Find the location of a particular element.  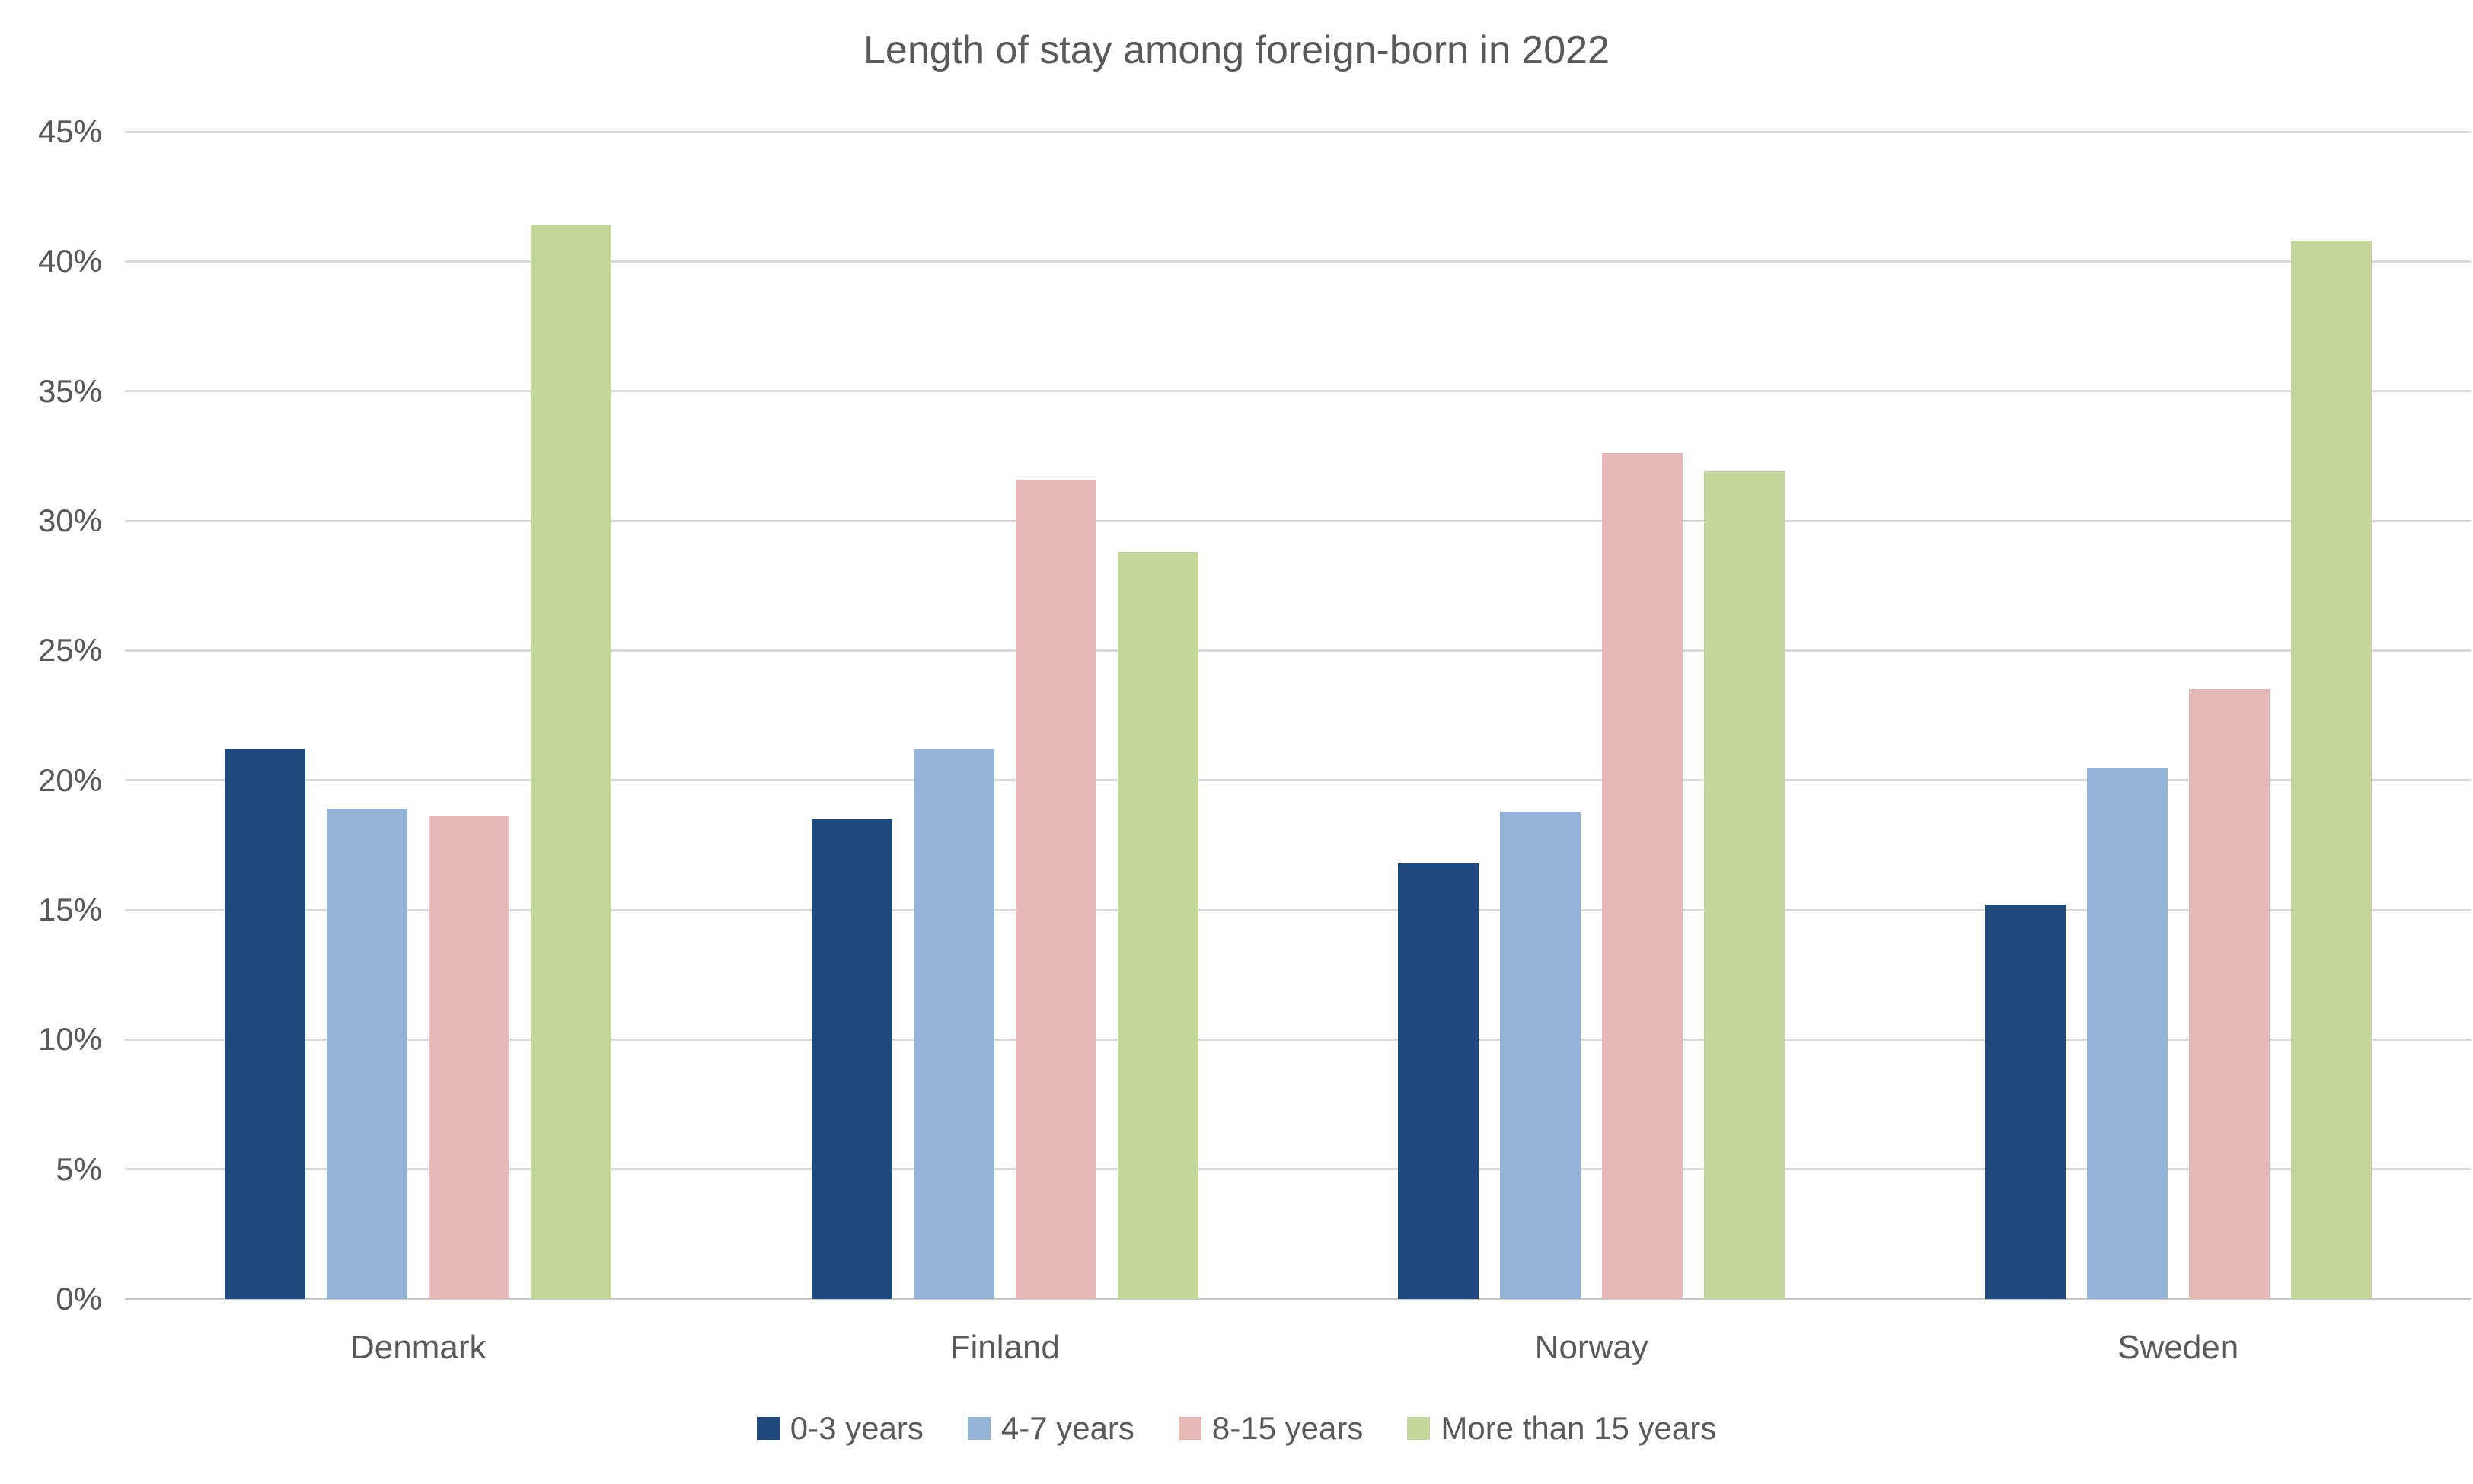

legend-label-4-7-years: 4-7 years is located at coordinates (1067, 1428).